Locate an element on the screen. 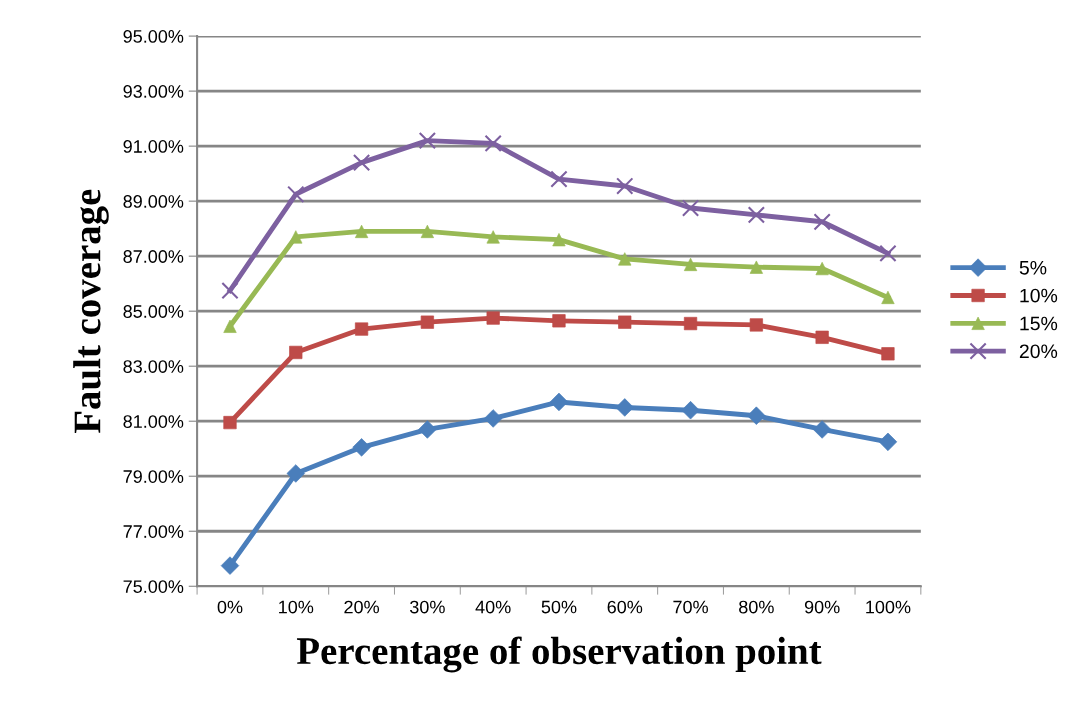 This screenshot has width=1077, height=722. y-axis-title: Fault coverage is located at coordinates (91, 311).